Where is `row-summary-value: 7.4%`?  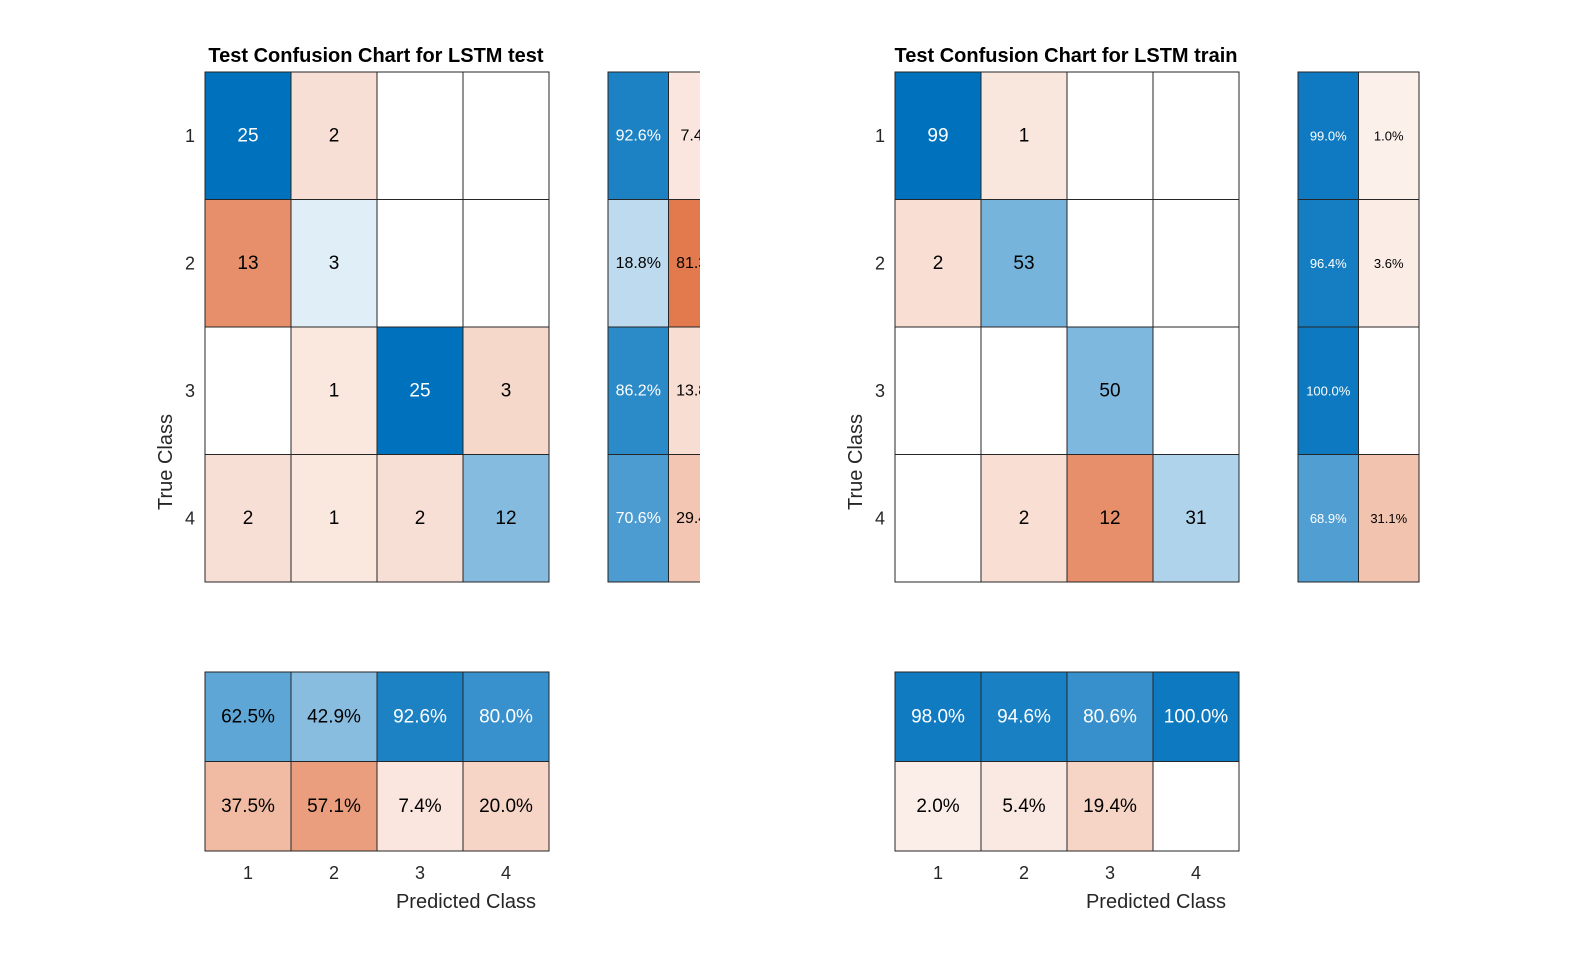 row-summary-value: 7.4% is located at coordinates (690, 135).